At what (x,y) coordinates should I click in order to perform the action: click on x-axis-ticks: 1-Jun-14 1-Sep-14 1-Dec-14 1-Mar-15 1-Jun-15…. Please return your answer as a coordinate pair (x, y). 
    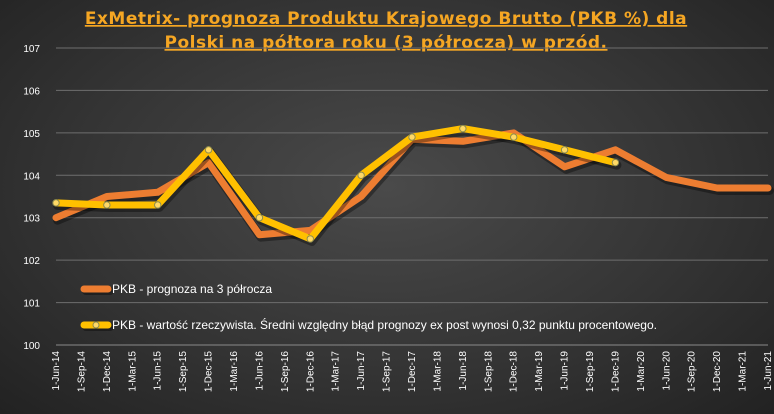
    Looking at the image, I should click on (412, 372).